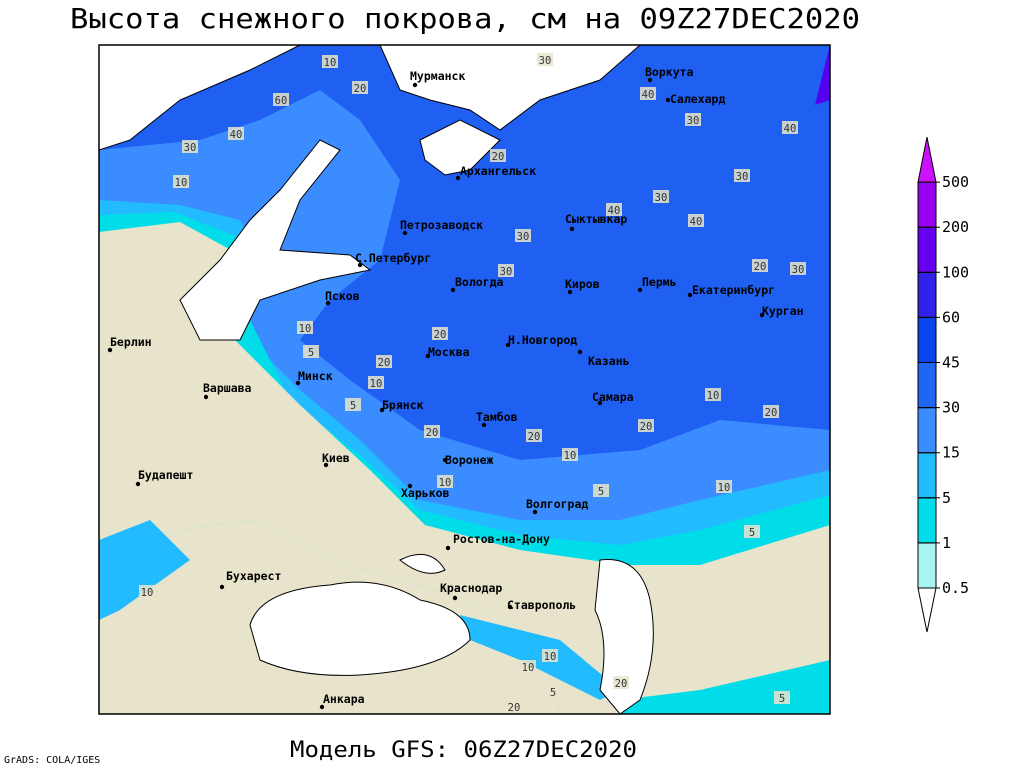 This screenshot has height=768, width=1024. I want to click on legend-label: 500, so click(955, 182).